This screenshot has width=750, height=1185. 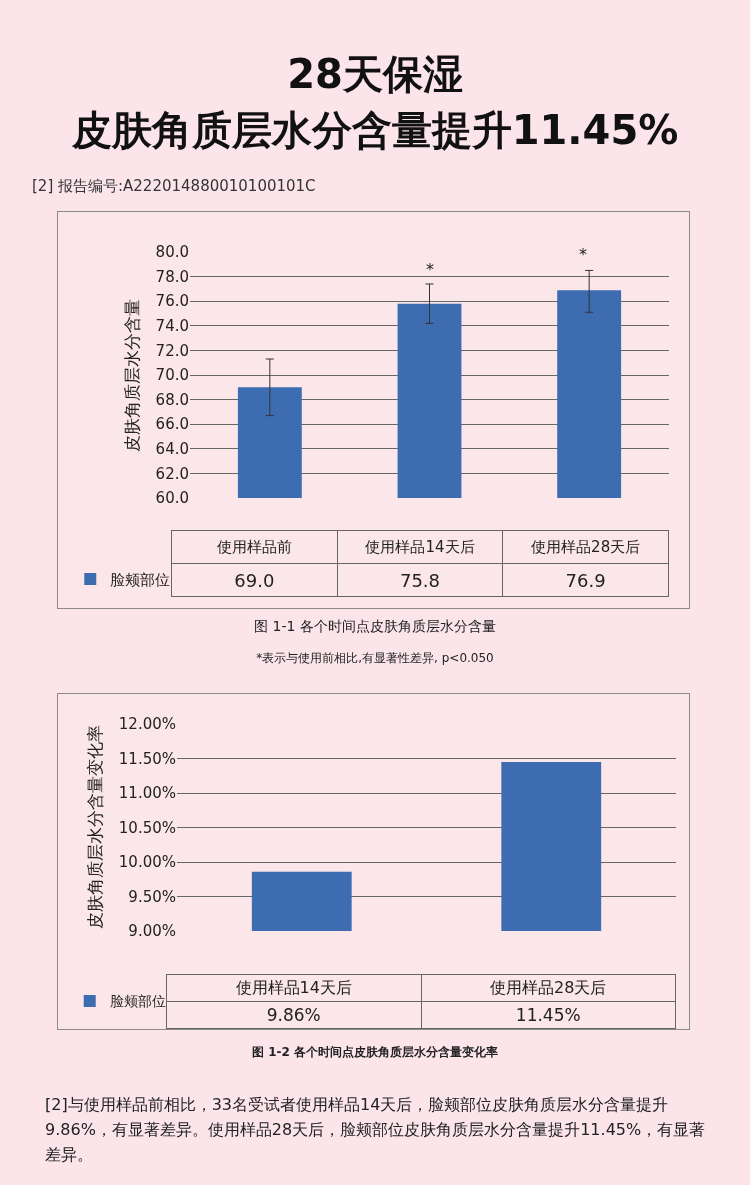 What do you see at coordinates (585, 580) in the screenshot?
I see `data-label: 76.9` at bounding box center [585, 580].